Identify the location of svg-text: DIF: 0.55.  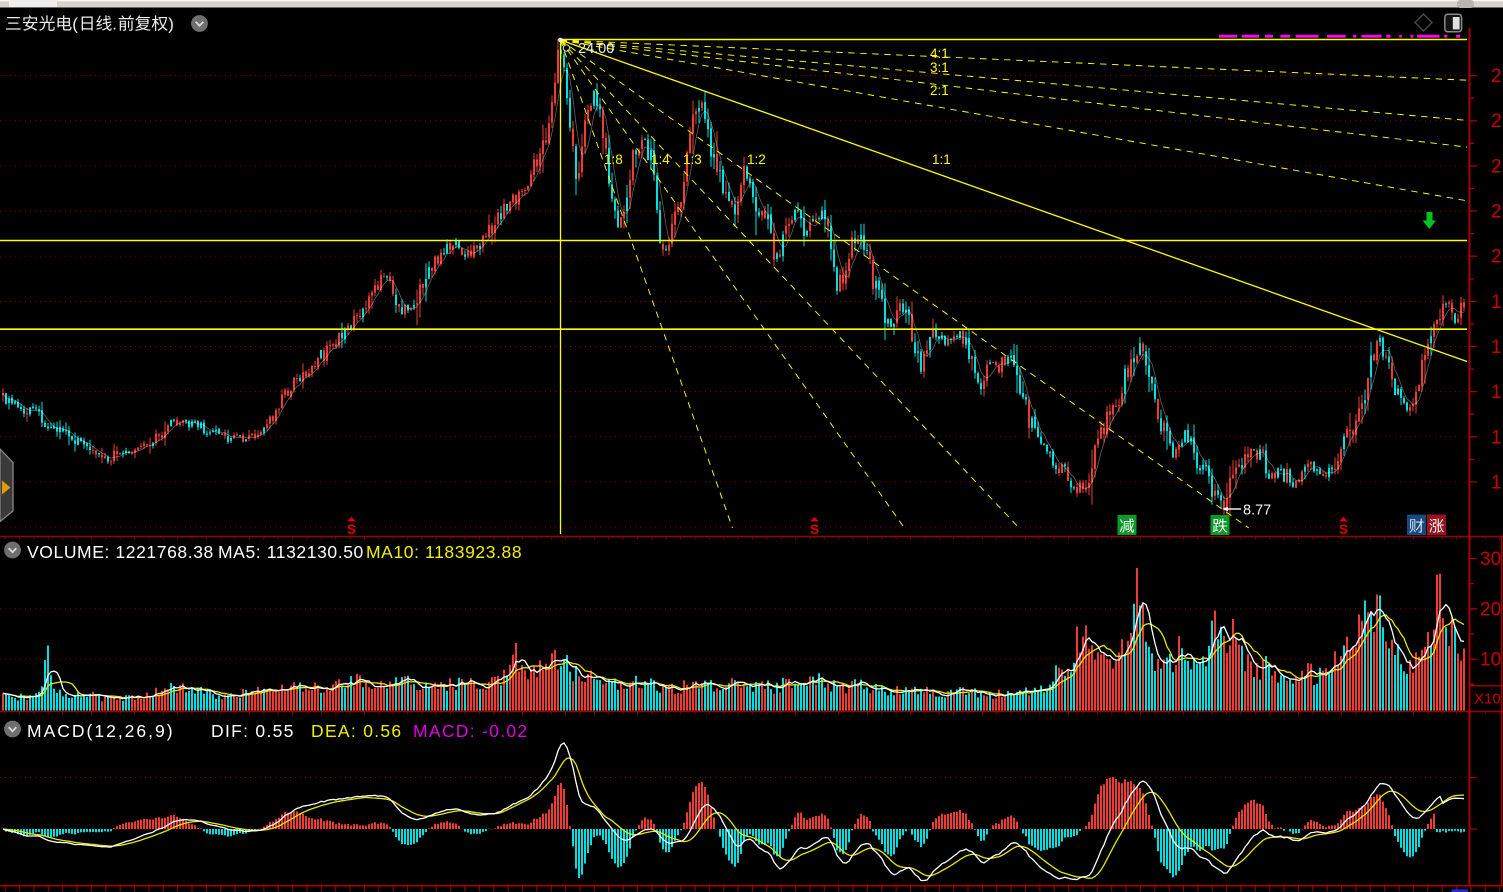
(253, 731).